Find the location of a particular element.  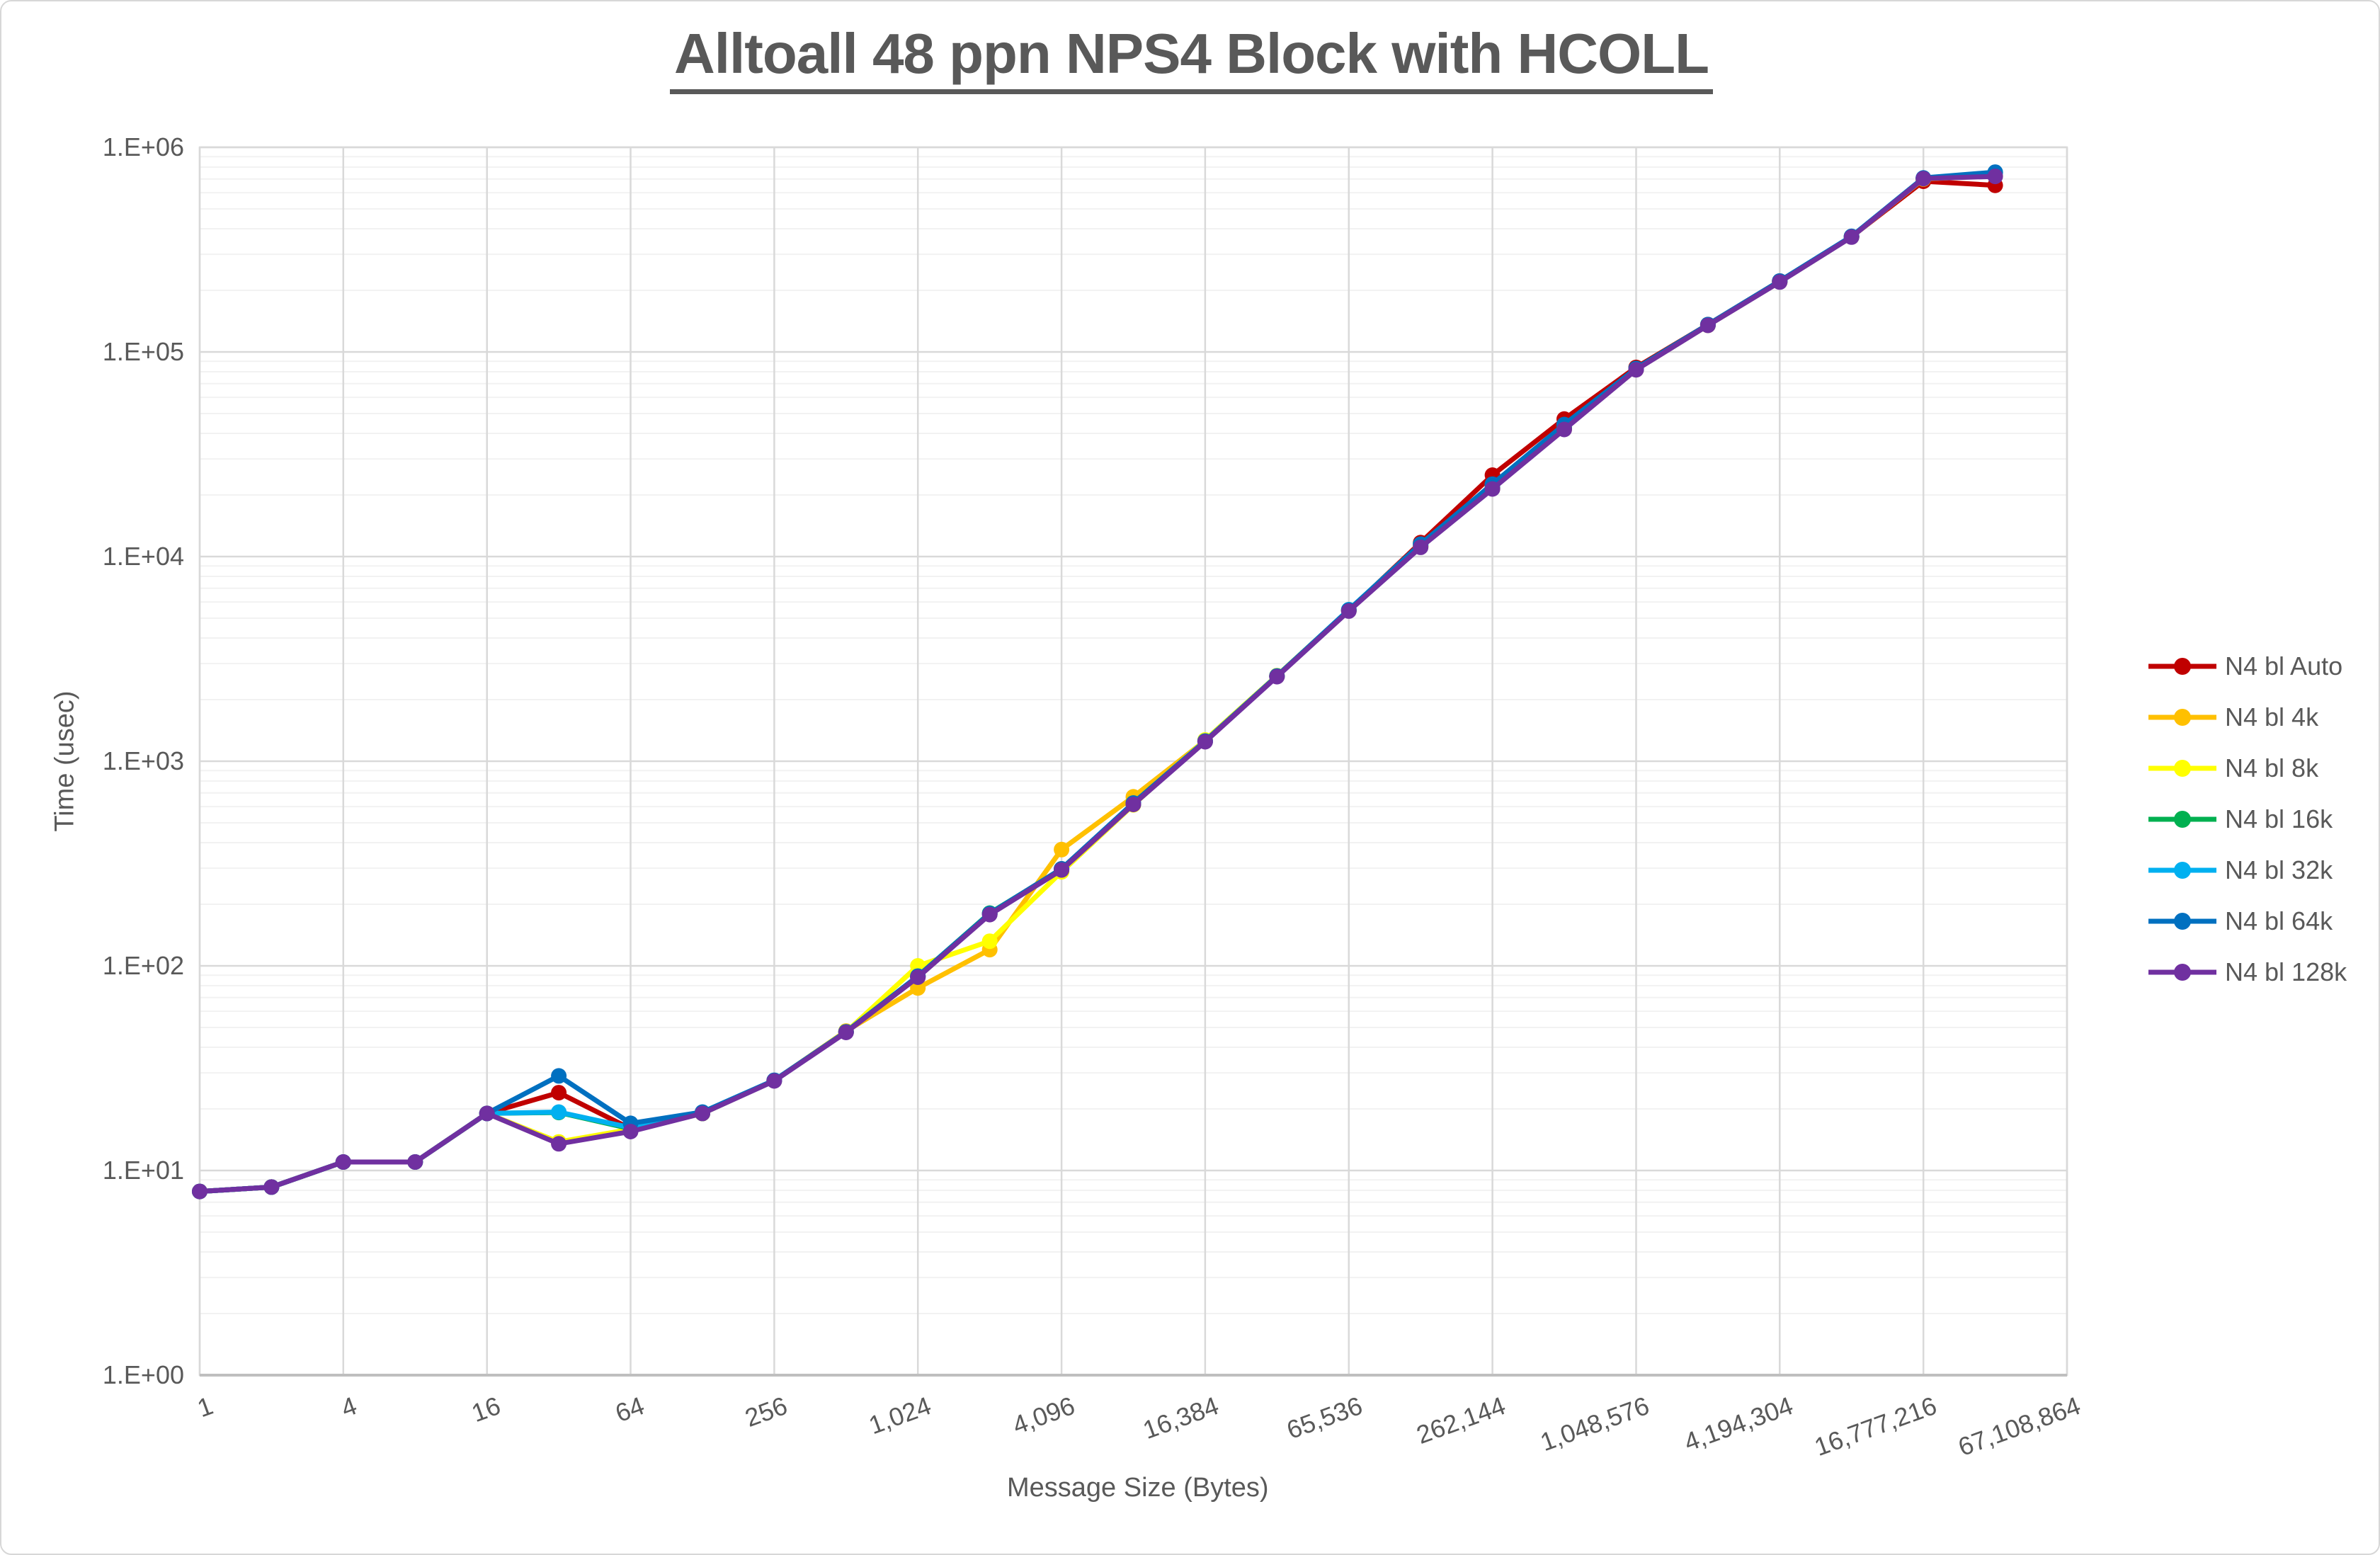

y-tick-label: 1.E+02 is located at coordinates (143, 965).